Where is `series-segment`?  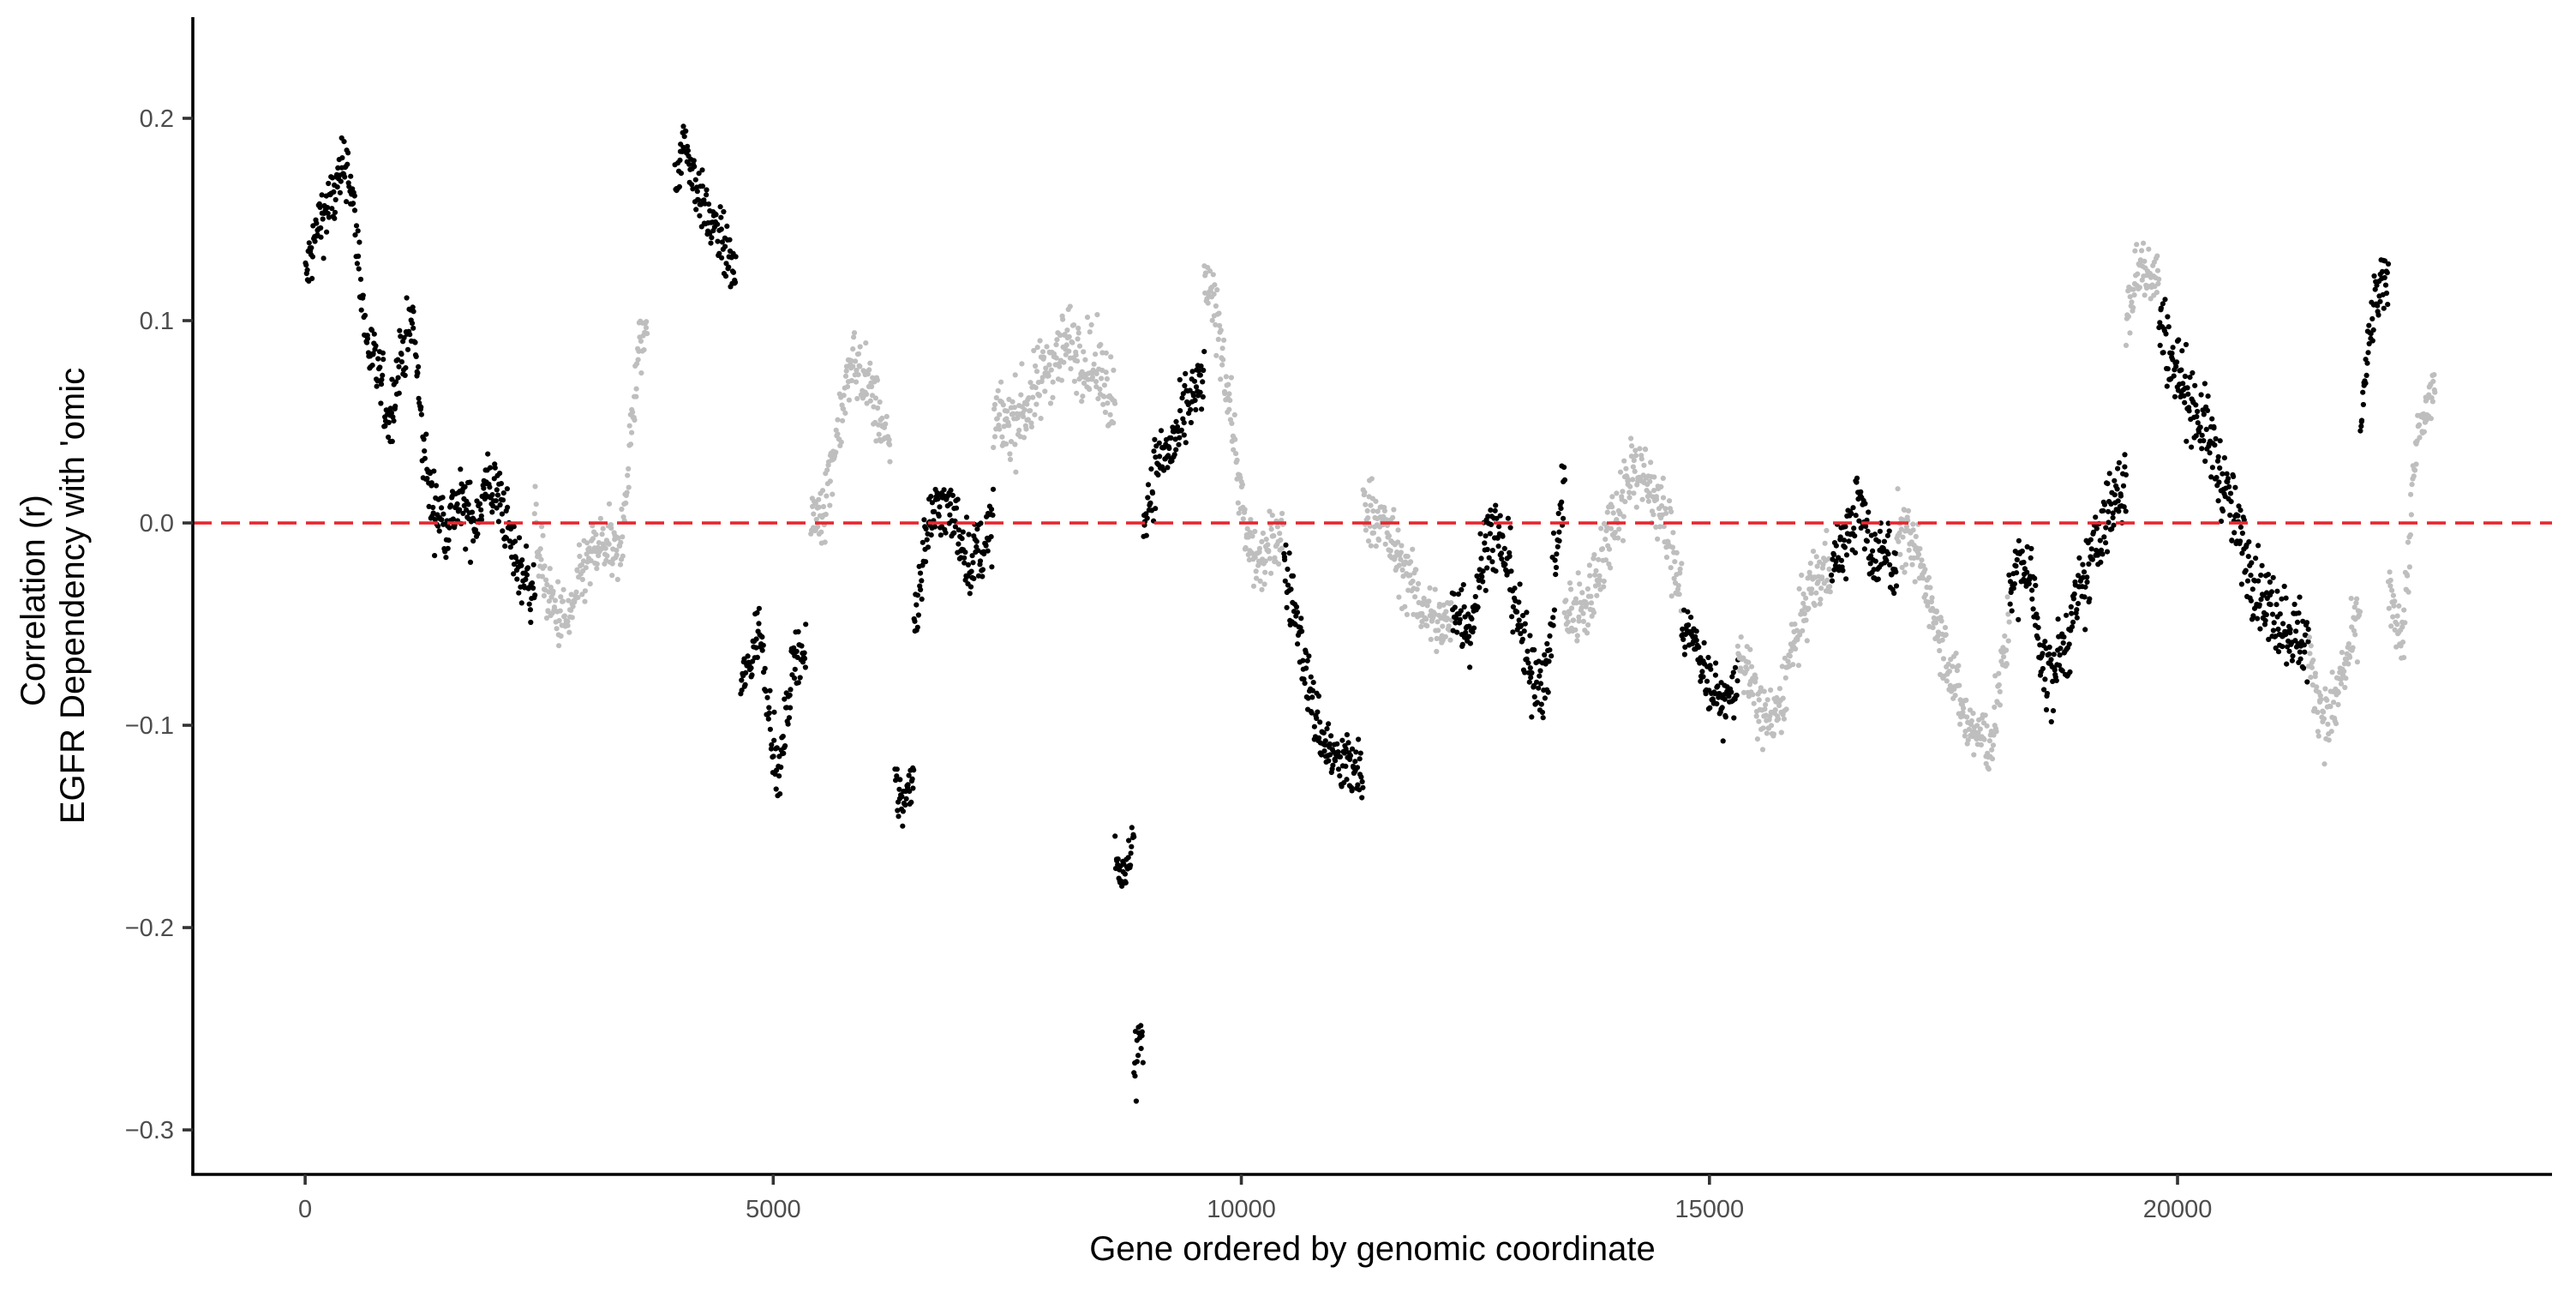 series-segment is located at coordinates (773, 702).